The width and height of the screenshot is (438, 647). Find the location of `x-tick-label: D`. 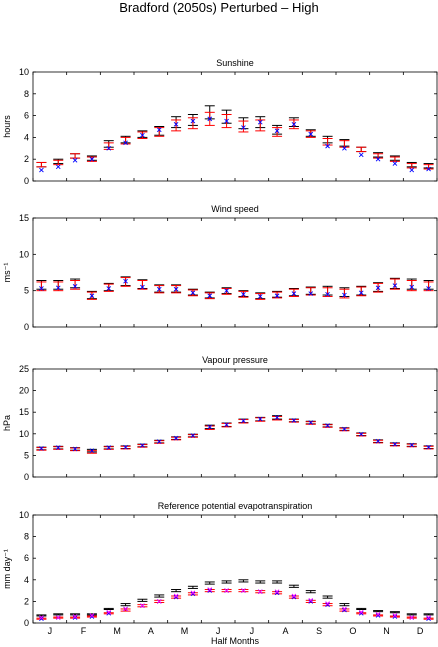

x-tick-label: D is located at coordinates (420, 631).